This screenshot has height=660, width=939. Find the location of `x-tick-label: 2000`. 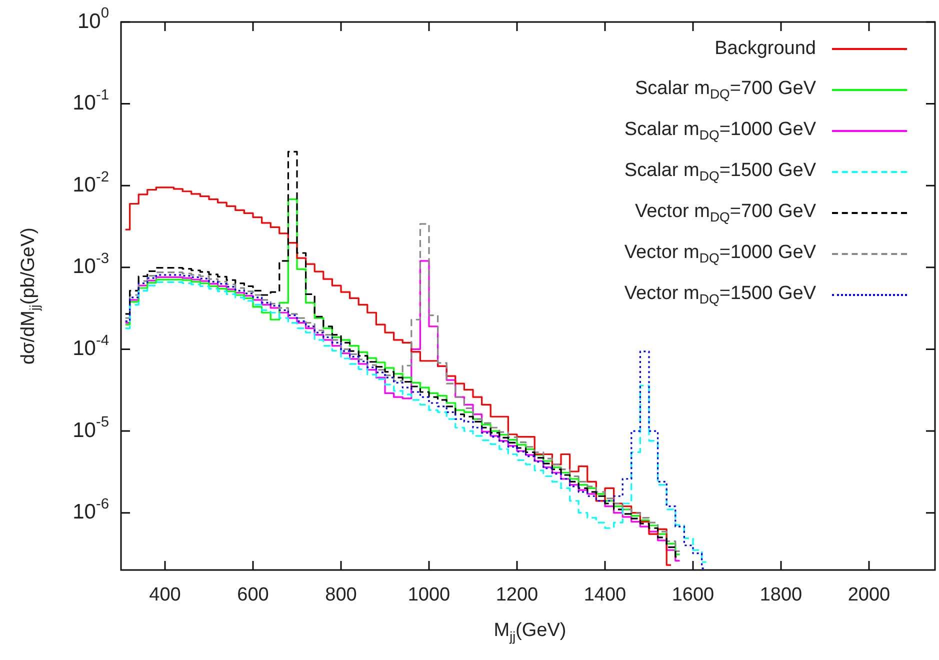

x-tick-label: 2000 is located at coordinates (869, 595).